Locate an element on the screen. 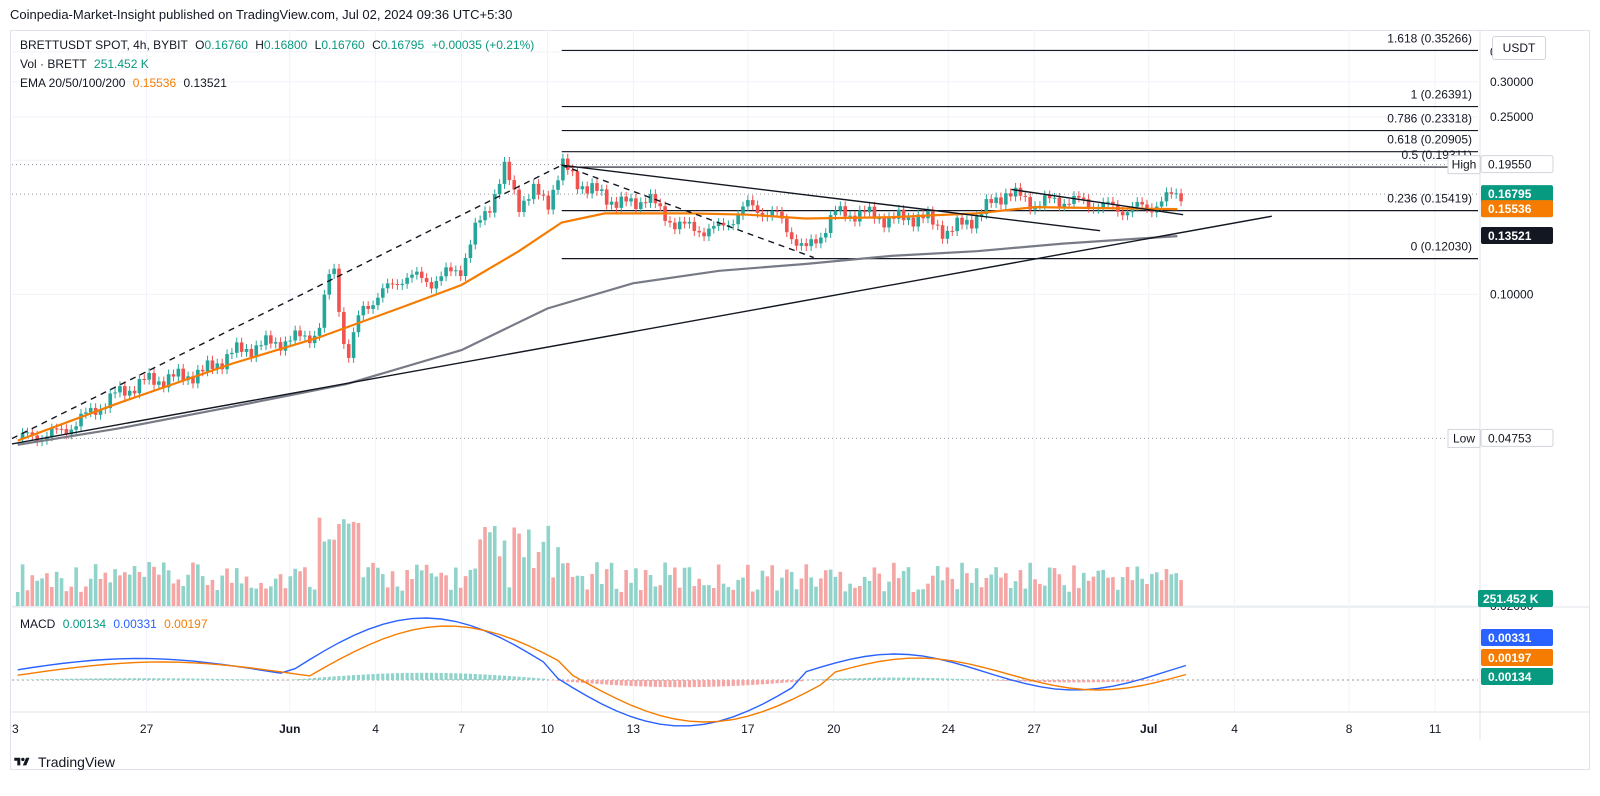 This screenshot has width=1600, height=796. x-tick-label: 13 is located at coordinates (634, 729).